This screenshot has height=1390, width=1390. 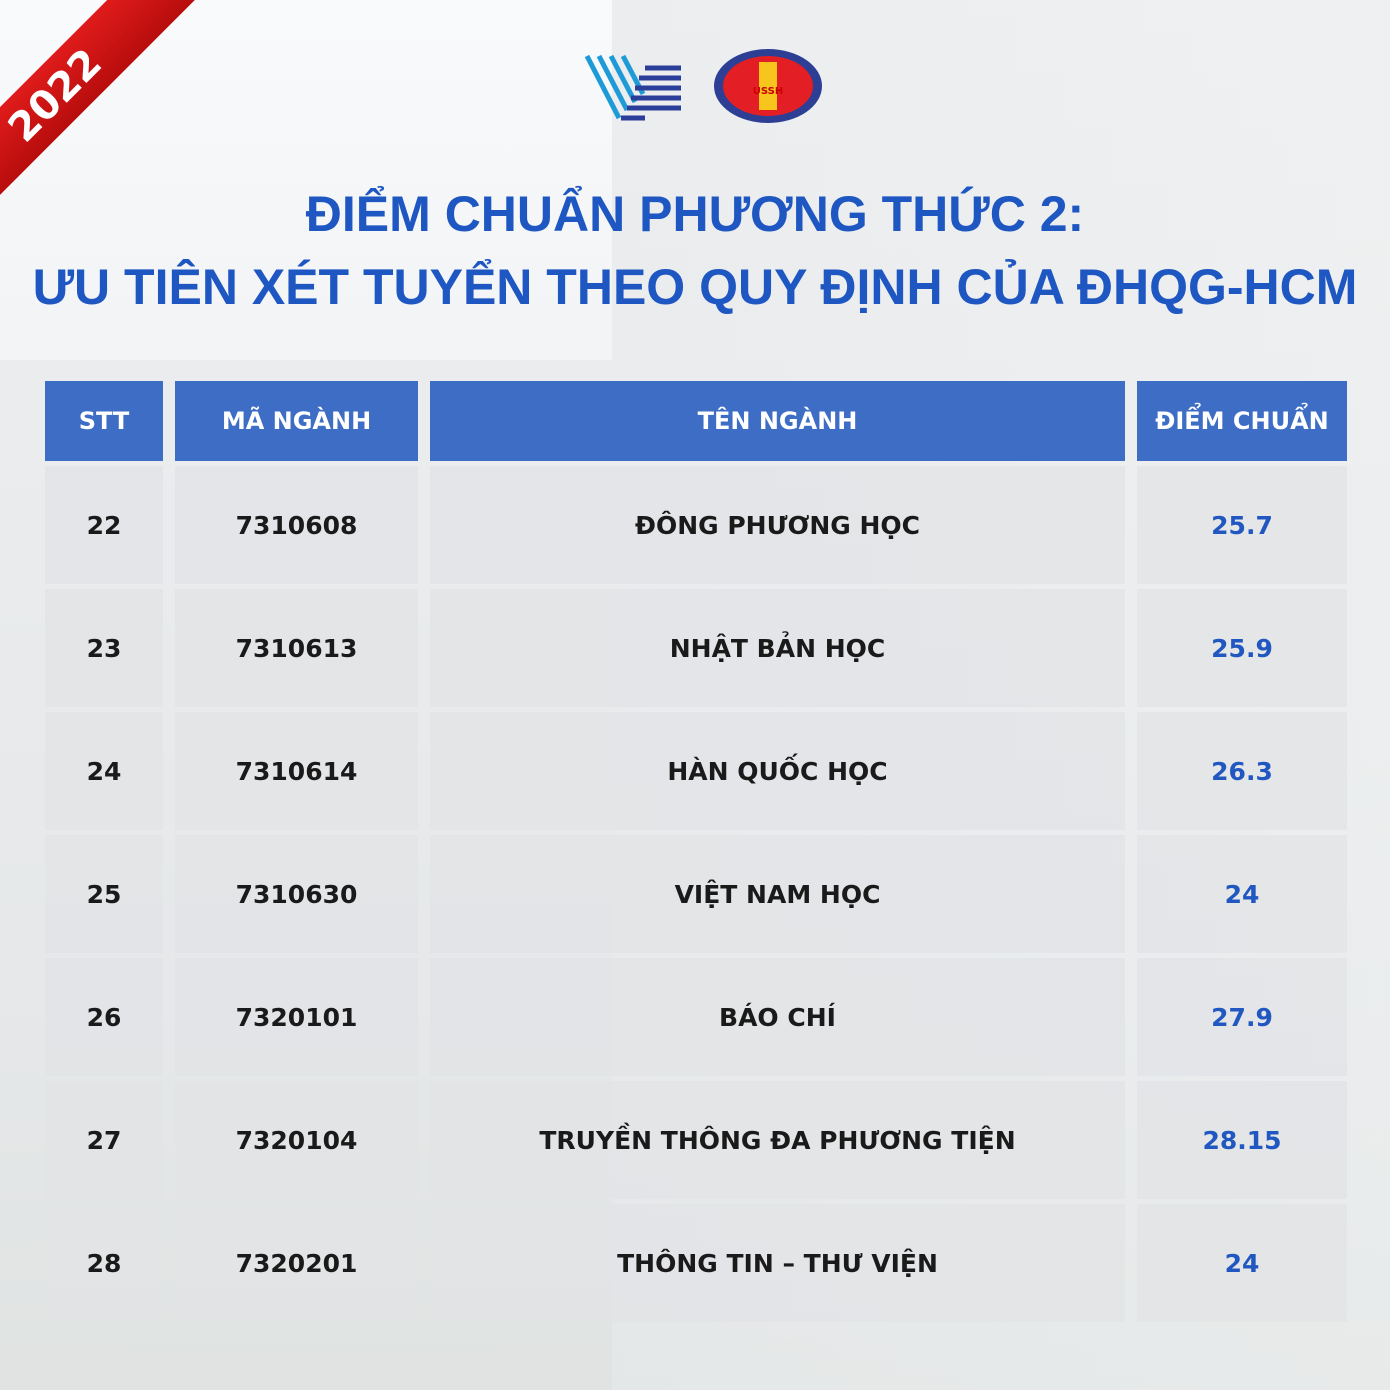 I want to click on major-cell: THÔNG TIN – THƯ VIỆN, so click(x=777, y=1263).